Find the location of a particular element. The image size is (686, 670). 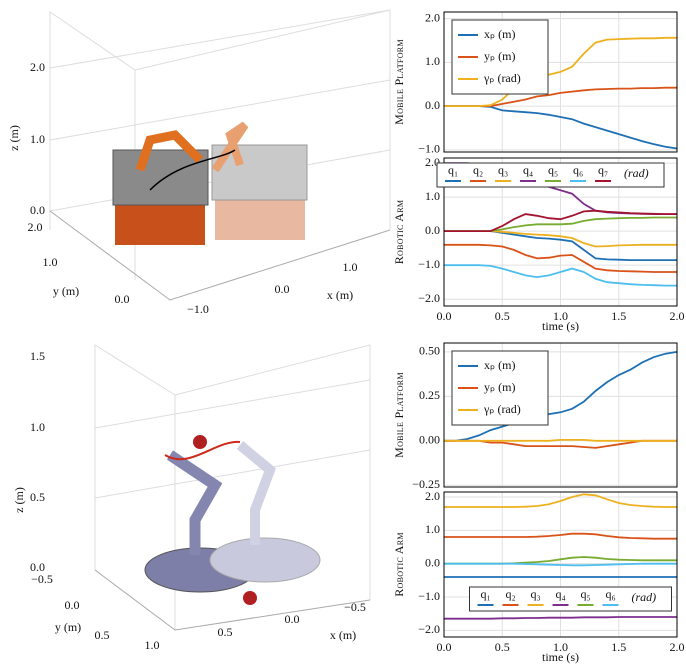

legend-label: q₇ is located at coordinates (603, 170).